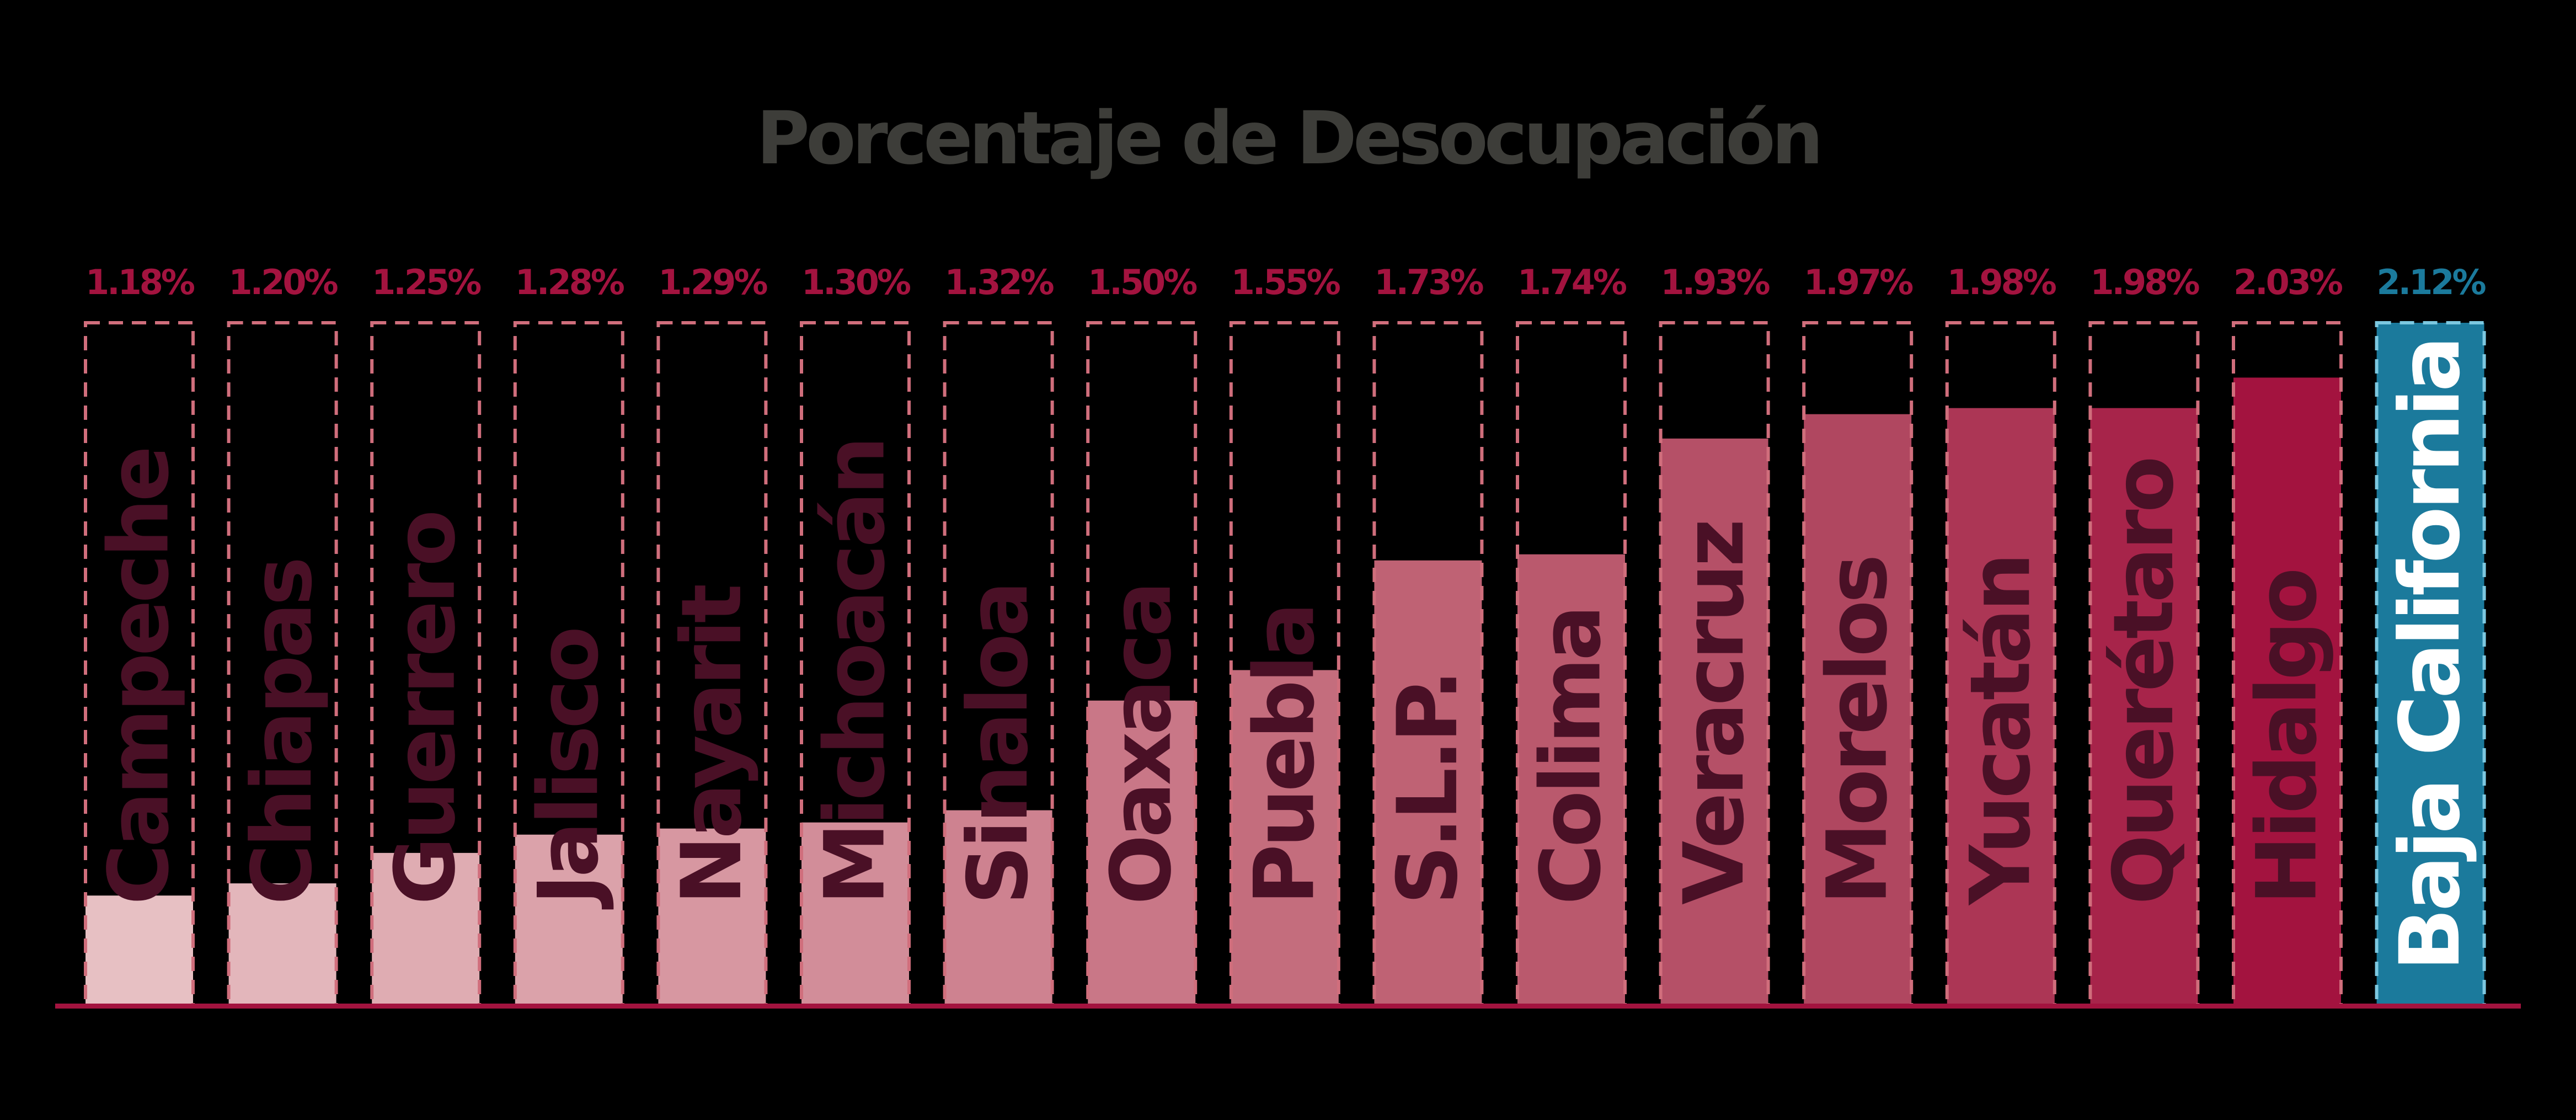  Describe the element at coordinates (283, 282) in the screenshot. I see `value-label-2: 1.20%` at that location.